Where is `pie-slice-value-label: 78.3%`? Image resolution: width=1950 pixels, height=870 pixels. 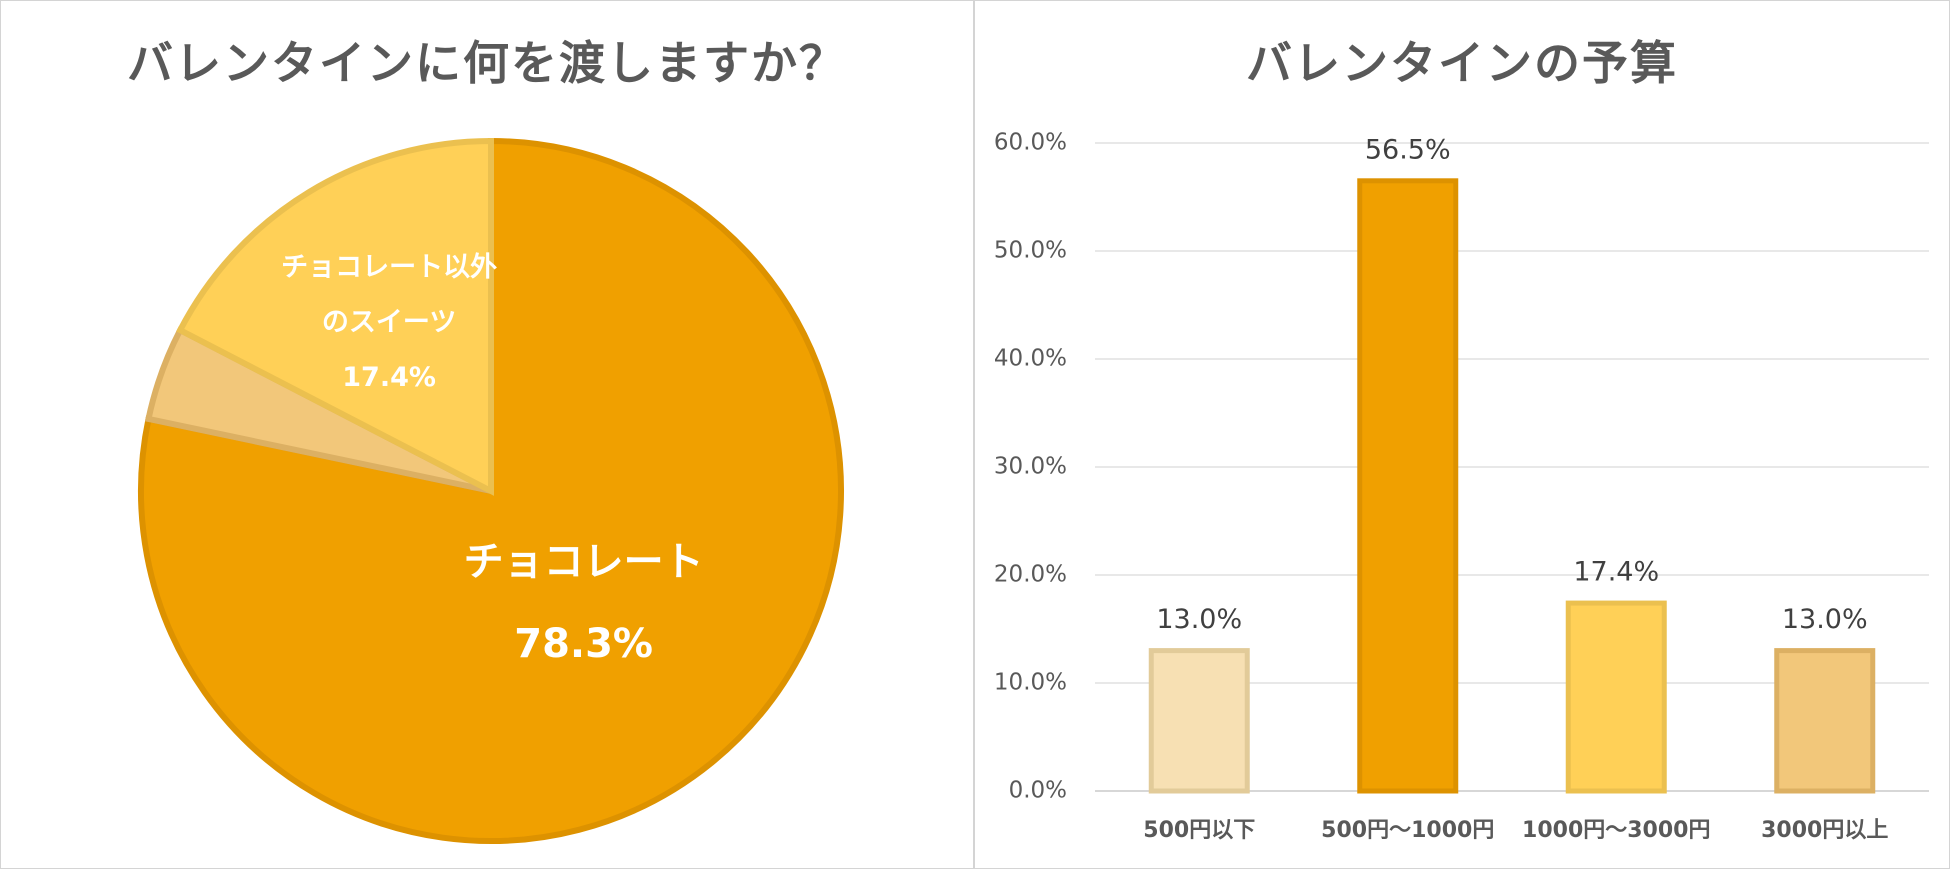
pie-slice-value-label: 78.3% is located at coordinates (583, 644).